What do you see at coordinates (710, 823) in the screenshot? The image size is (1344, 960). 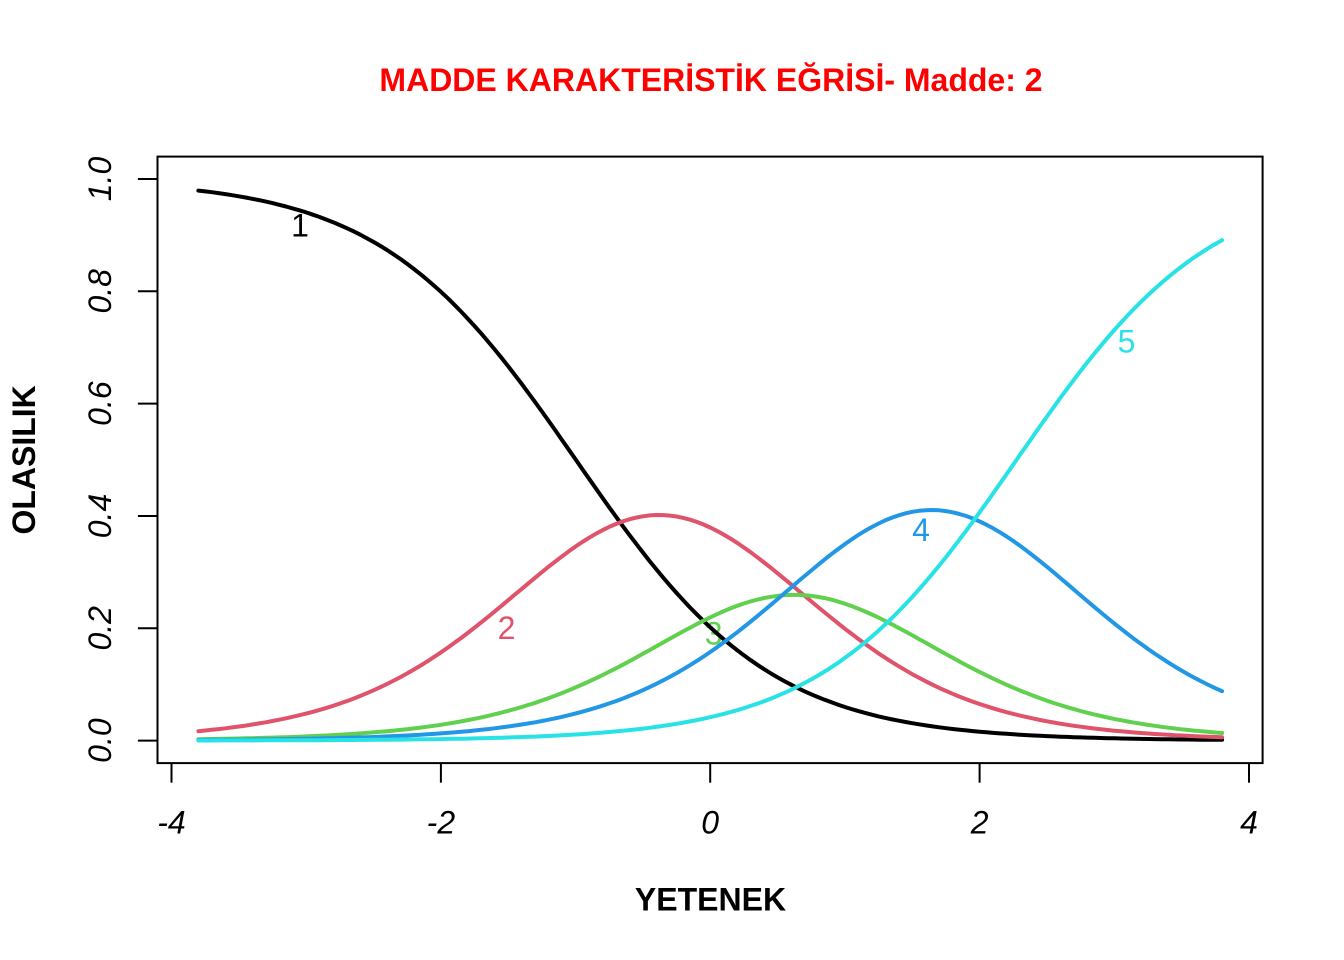 I see `svg-text: 0` at bounding box center [710, 823].